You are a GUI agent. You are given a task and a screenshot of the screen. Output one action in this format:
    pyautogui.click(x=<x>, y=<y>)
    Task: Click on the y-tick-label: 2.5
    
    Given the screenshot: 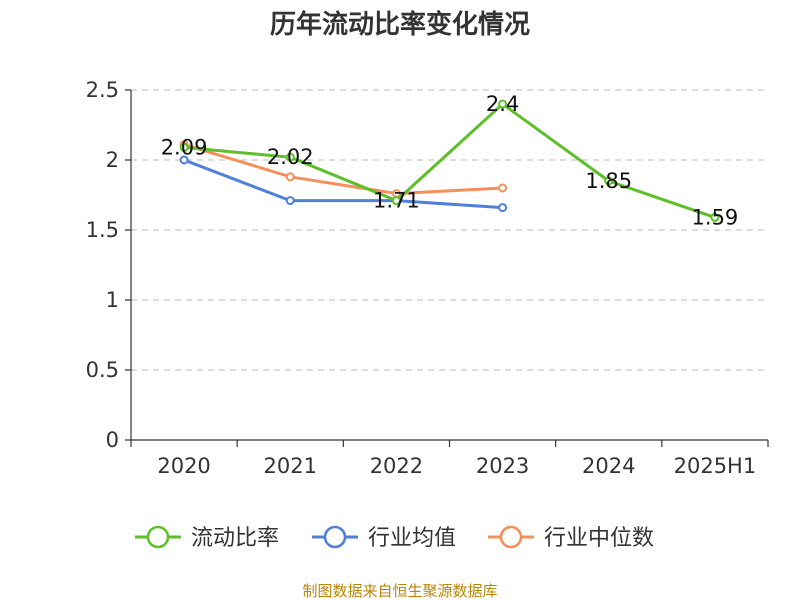 What is the action you would take?
    pyautogui.click(x=102, y=90)
    